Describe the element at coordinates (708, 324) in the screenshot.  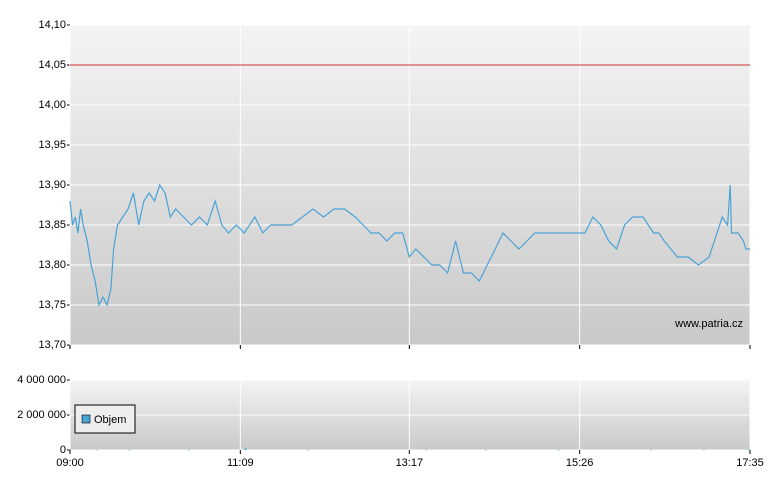
I see `watermark: www.patria.cz` at that location.